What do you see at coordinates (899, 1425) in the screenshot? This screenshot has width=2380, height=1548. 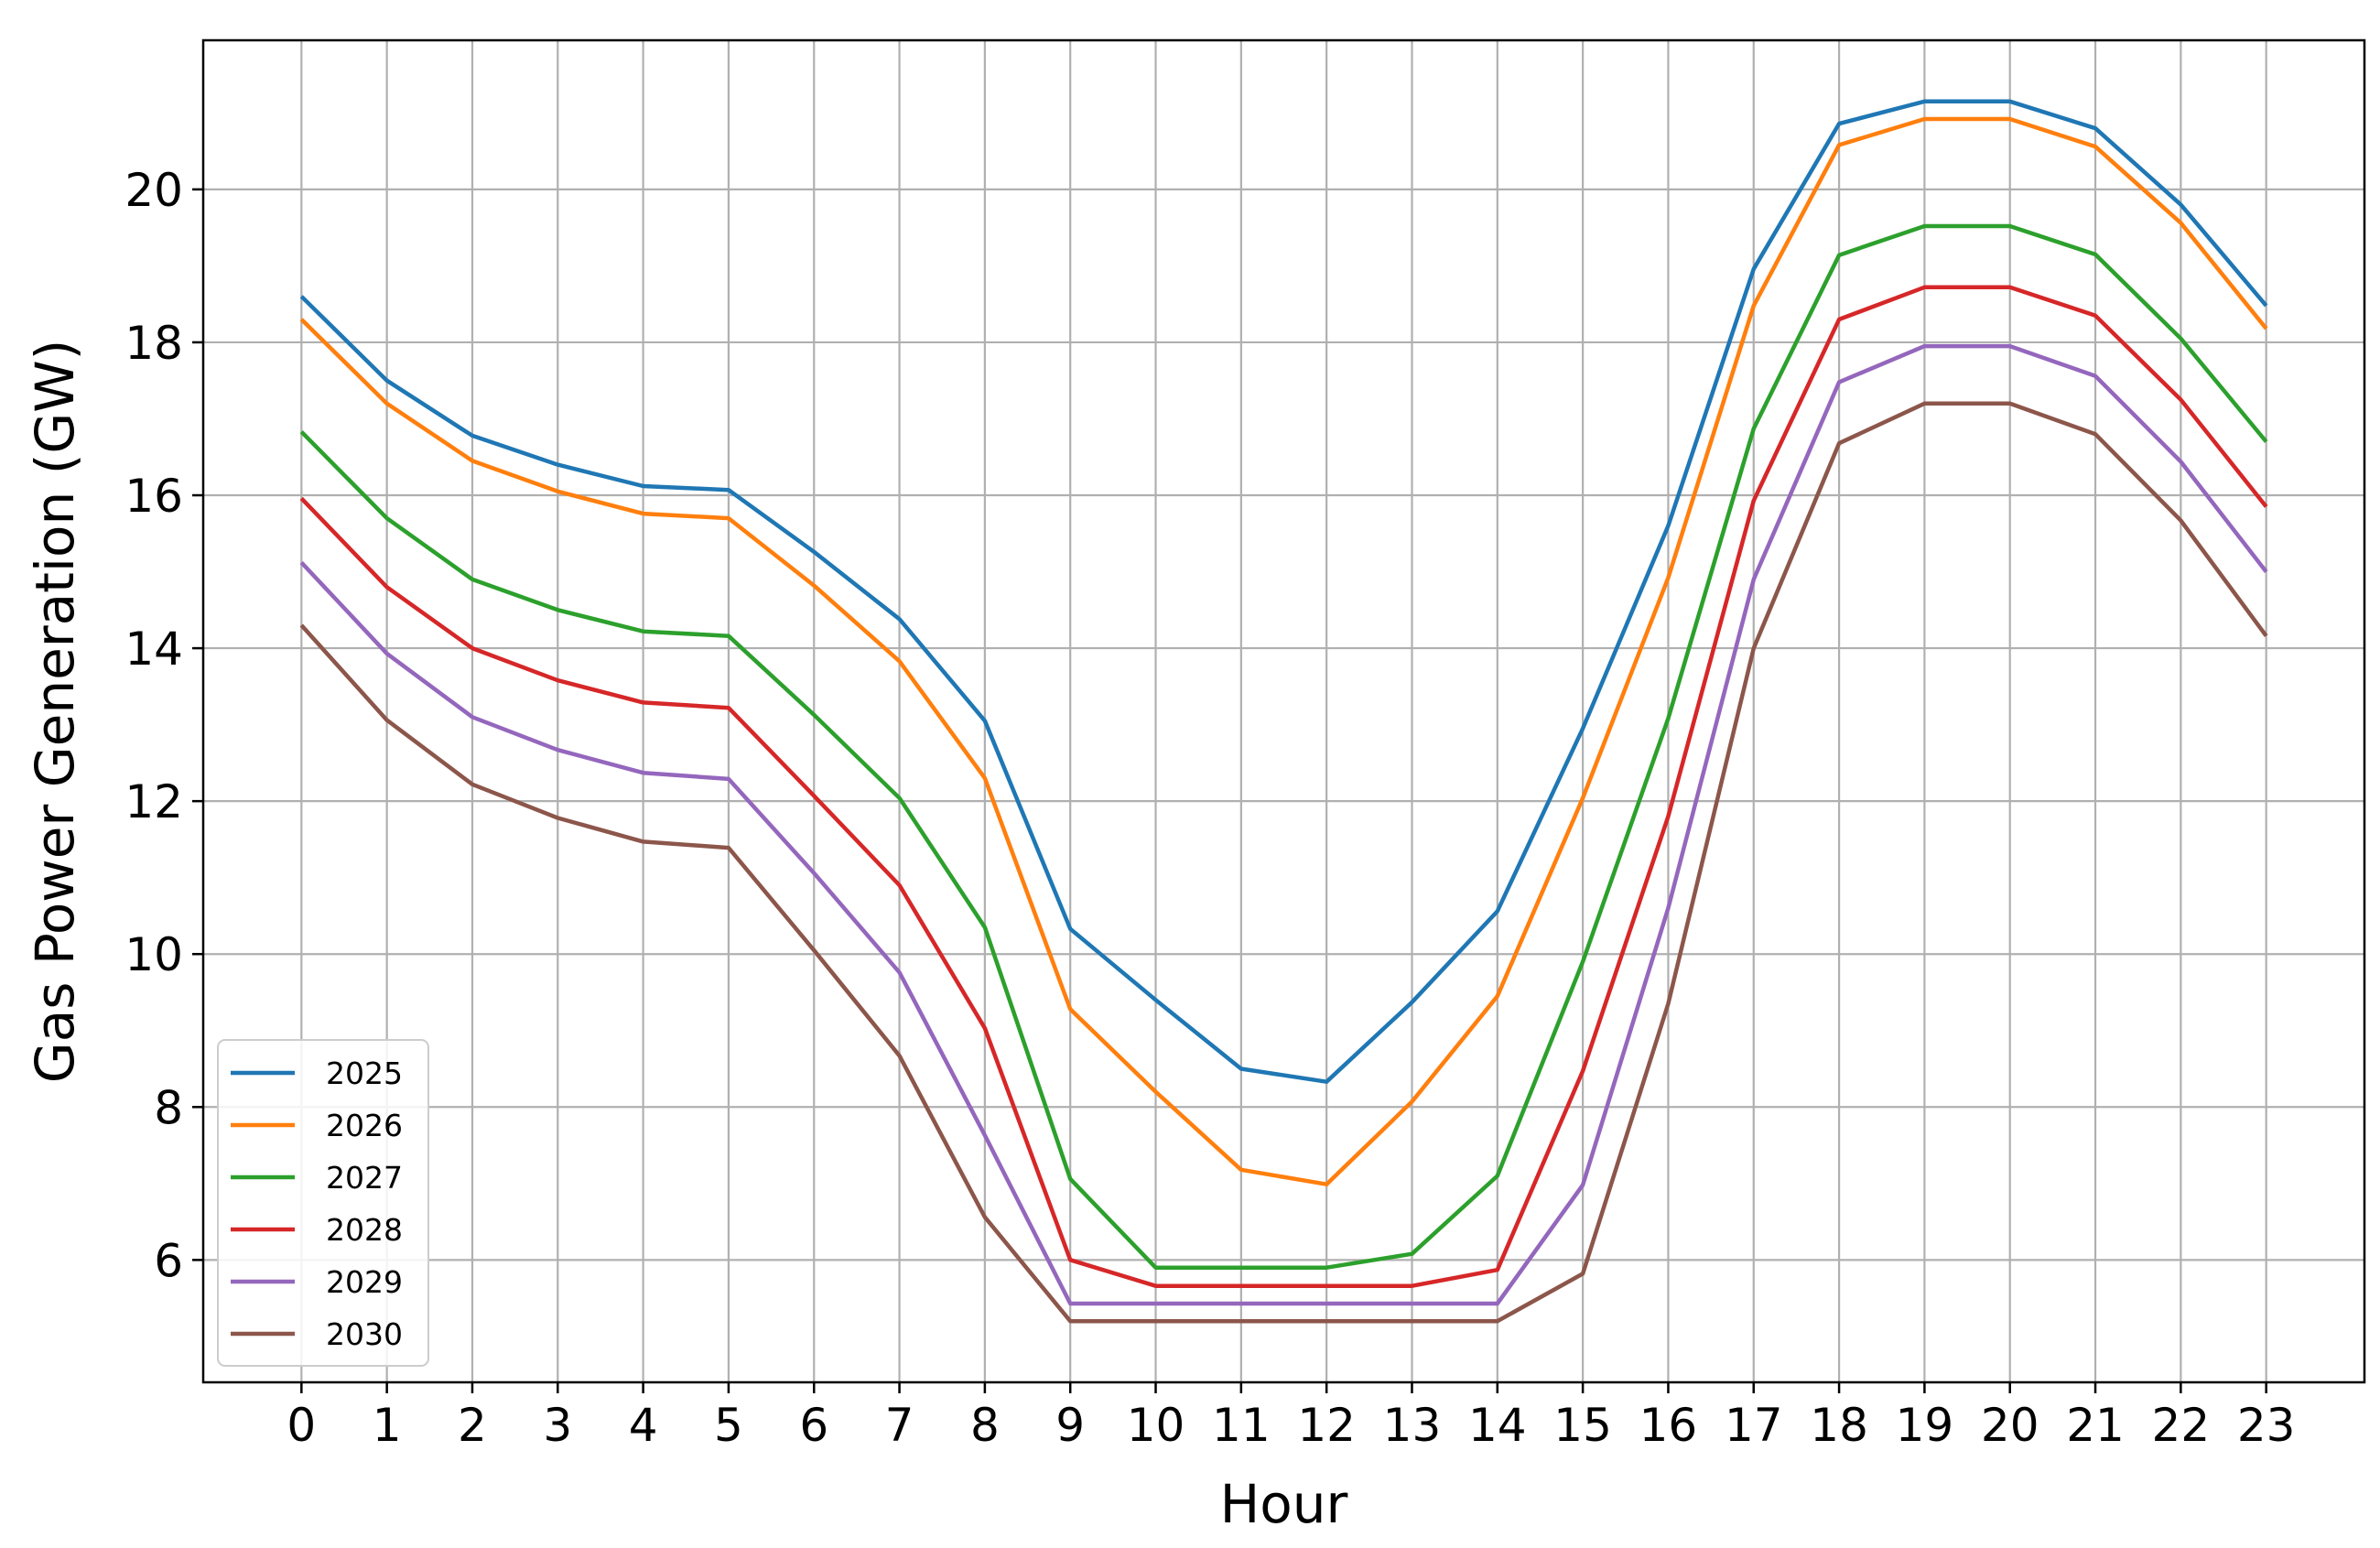 I see `x-tick-label: 7` at bounding box center [899, 1425].